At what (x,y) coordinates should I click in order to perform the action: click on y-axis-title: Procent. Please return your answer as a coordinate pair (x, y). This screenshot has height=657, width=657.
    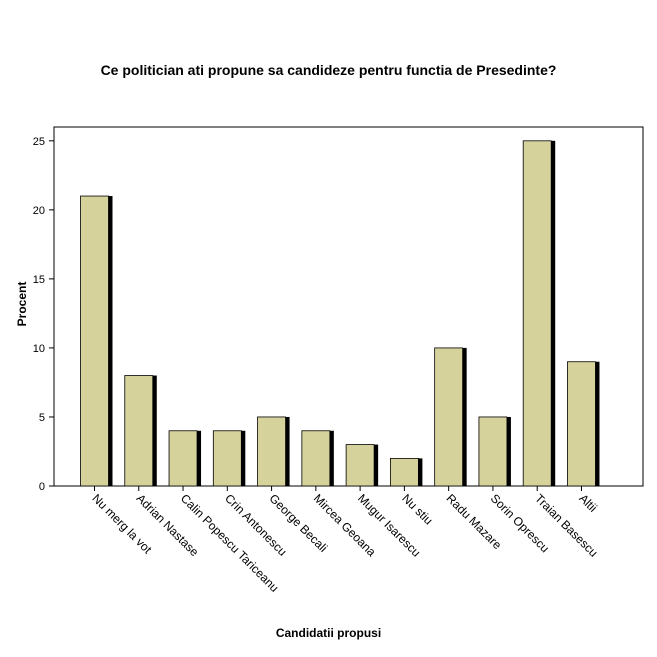
    Looking at the image, I should click on (22, 304).